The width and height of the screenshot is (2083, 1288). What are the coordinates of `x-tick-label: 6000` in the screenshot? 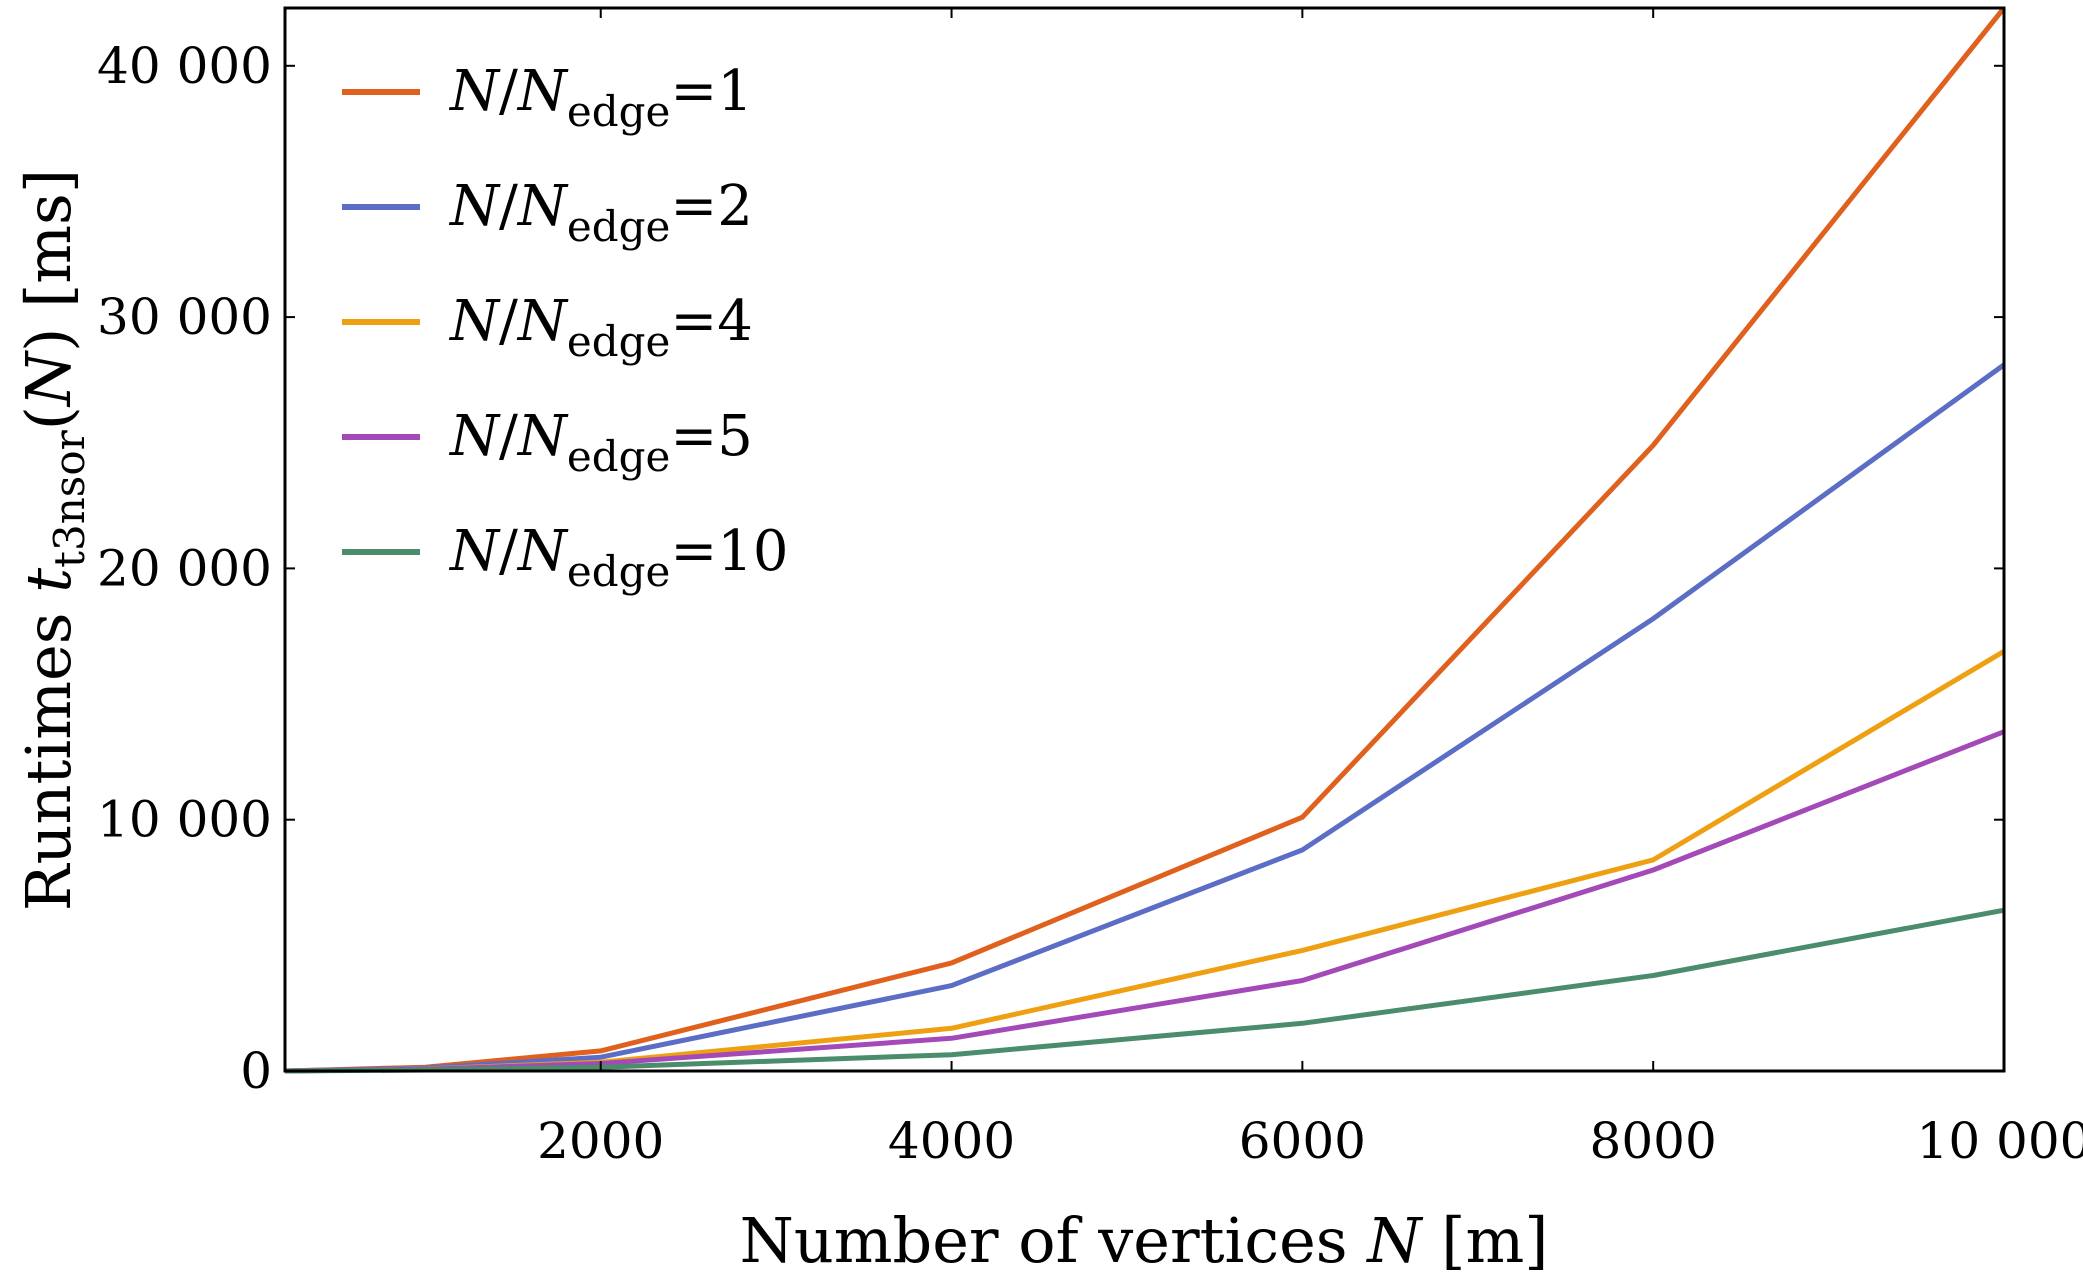 It's located at (1302, 1141).